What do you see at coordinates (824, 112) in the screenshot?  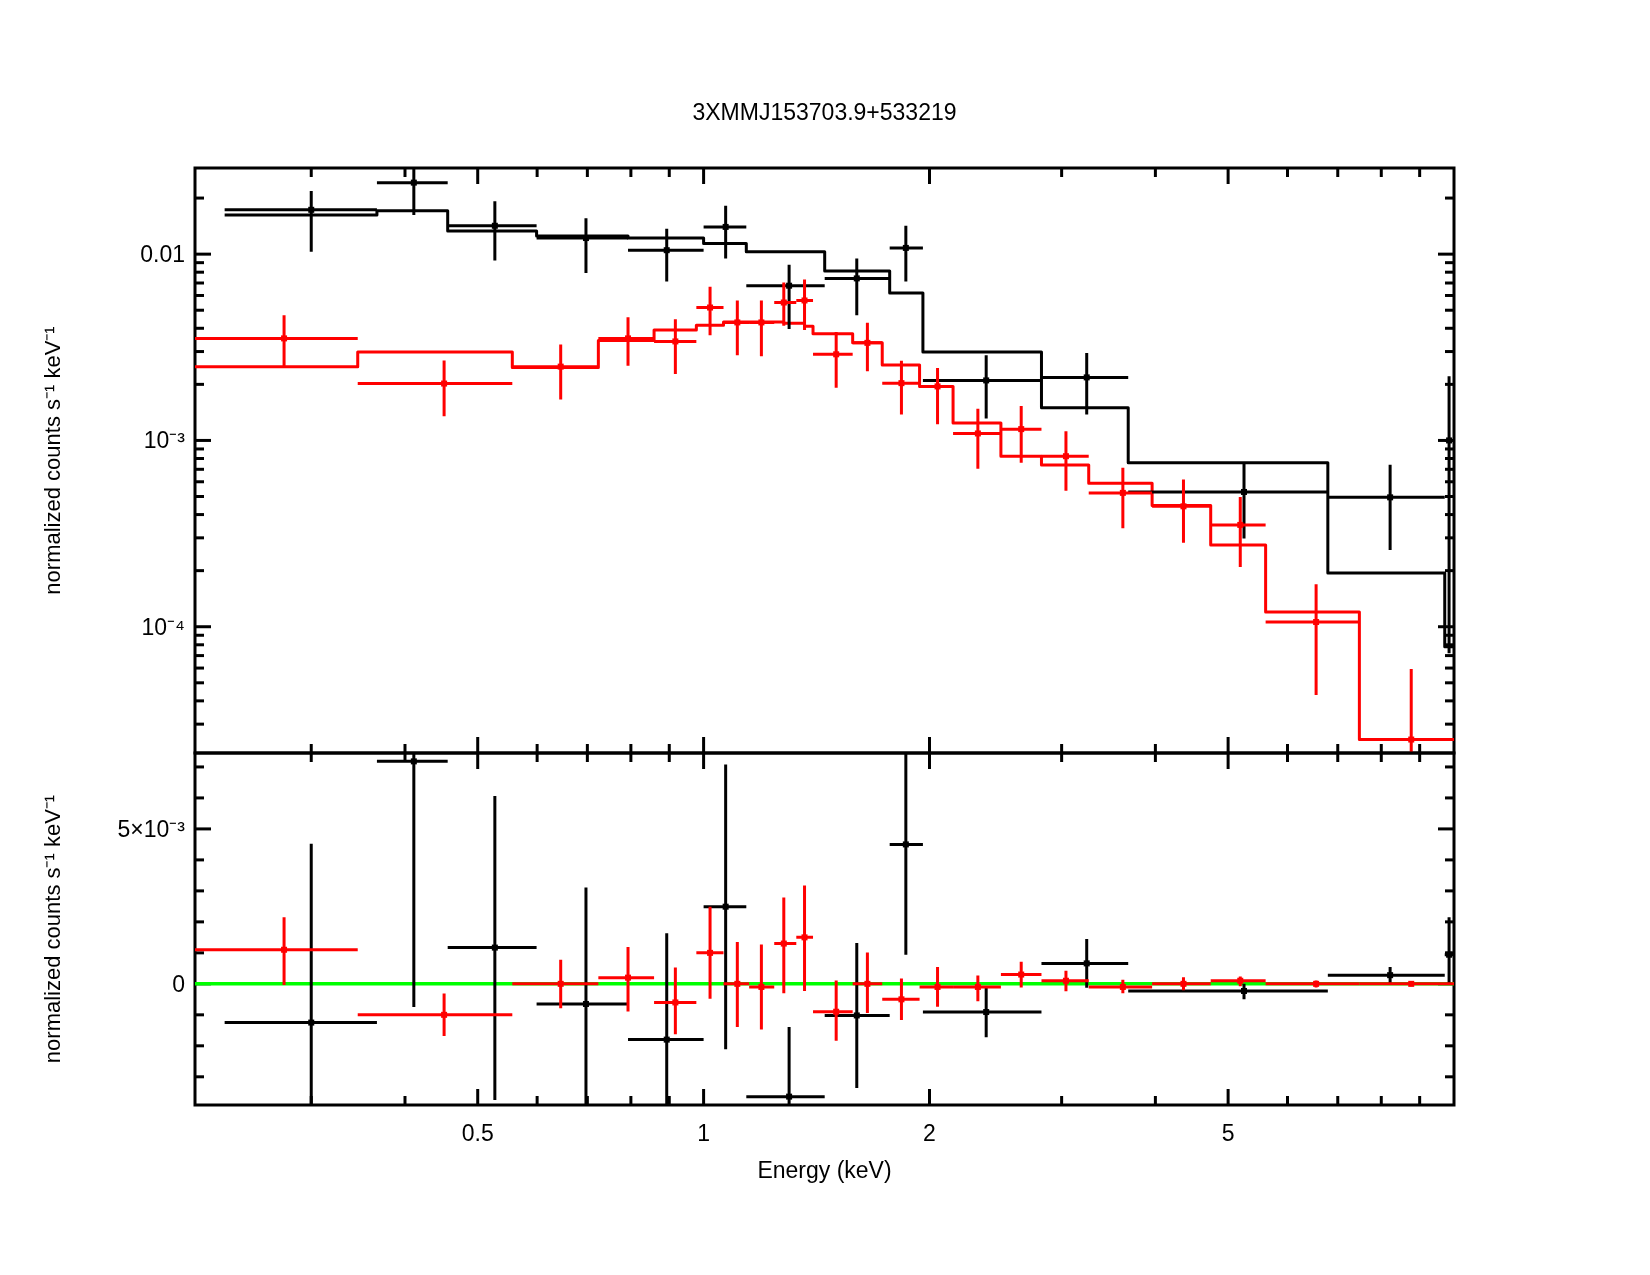 I see `chart-title: 3XMMJ153703.9+533219` at bounding box center [824, 112].